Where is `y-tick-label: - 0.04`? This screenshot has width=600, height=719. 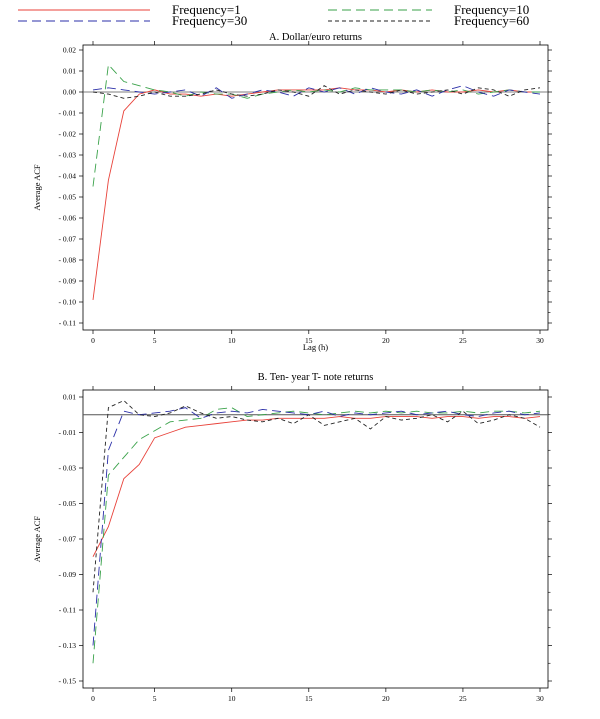
y-tick-label: - 0.04 is located at coordinates (68, 176).